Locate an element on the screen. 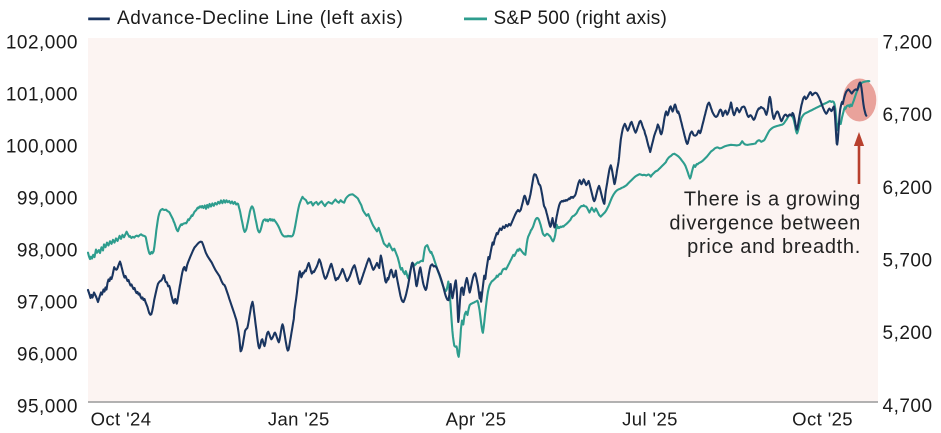 The width and height of the screenshot is (941, 433). svg-text: 5,700 is located at coordinates (908, 261).